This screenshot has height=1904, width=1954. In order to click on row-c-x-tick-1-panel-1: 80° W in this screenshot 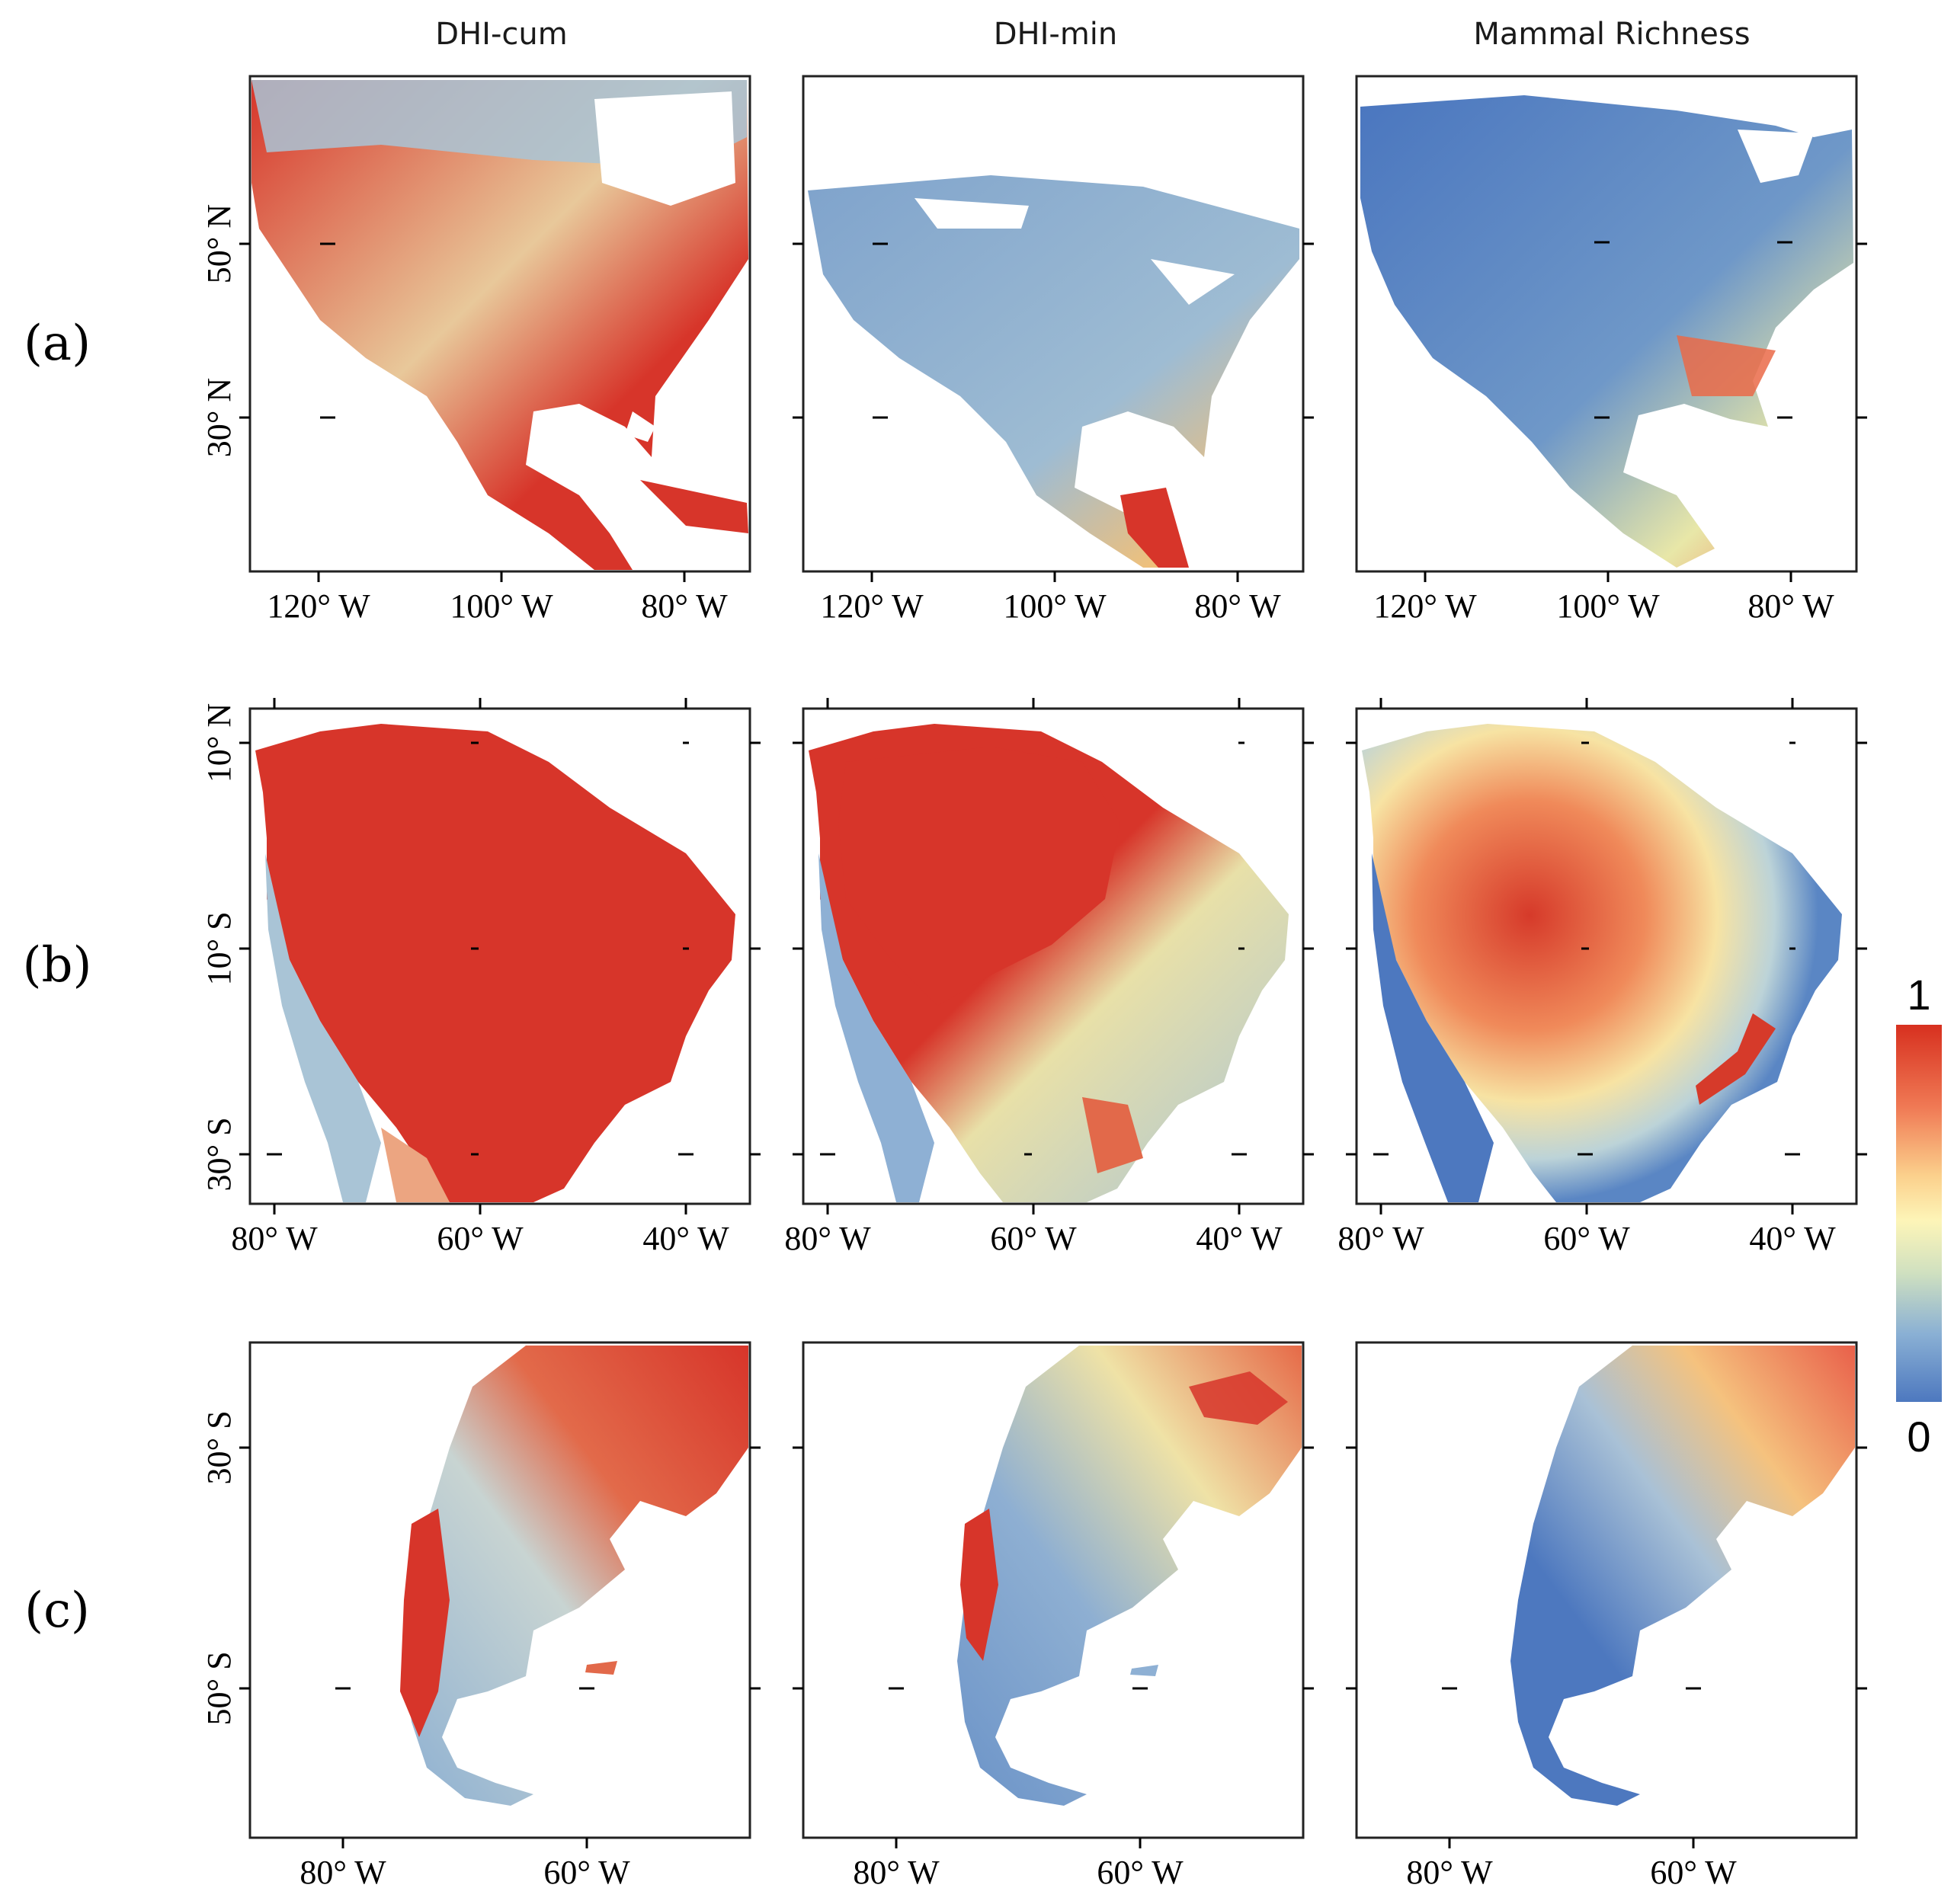, I will do `click(343, 1872)`.